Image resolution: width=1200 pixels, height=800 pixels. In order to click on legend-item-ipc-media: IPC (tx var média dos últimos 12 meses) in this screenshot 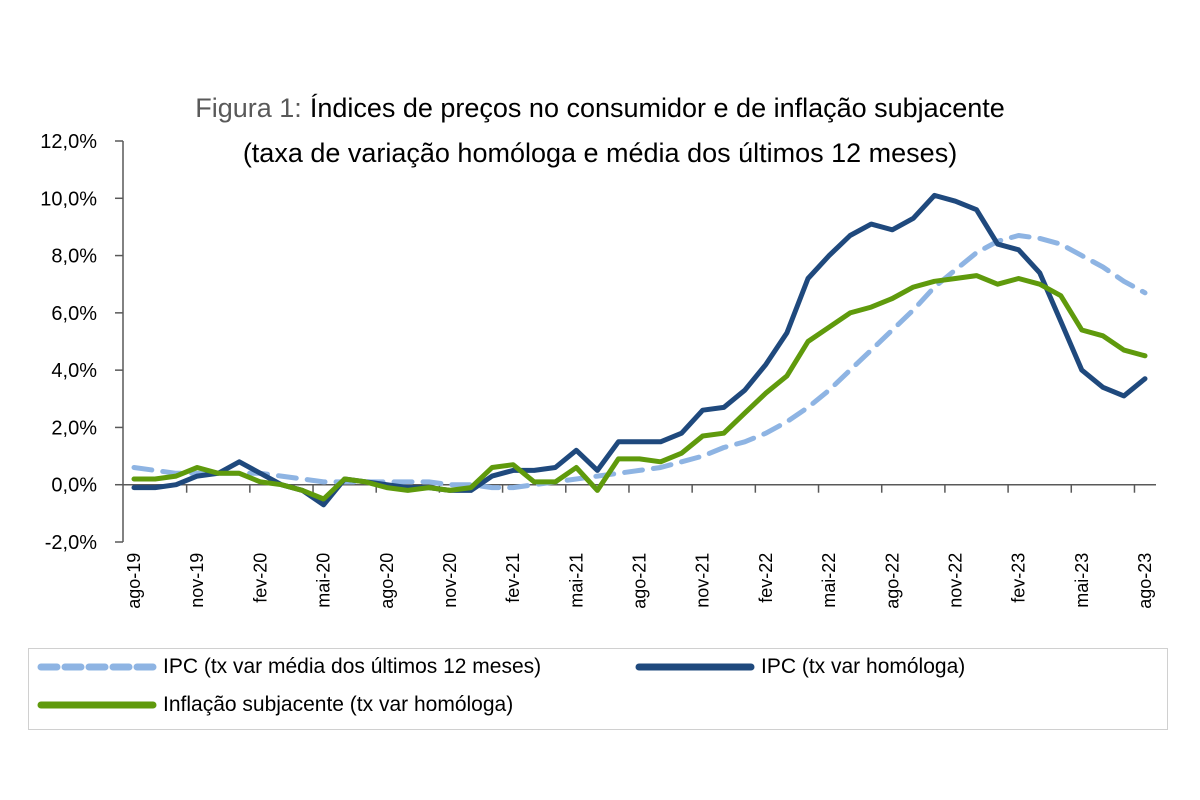, I will do `click(289, 667)`.